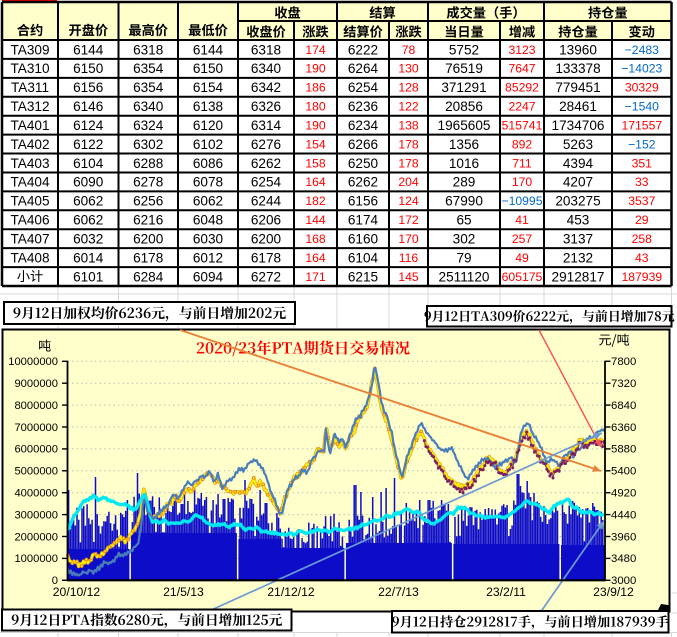 This screenshot has height=637, width=677. What do you see at coordinates (266, 201) in the screenshot?
I see `svg-text: 6244` at bounding box center [266, 201].